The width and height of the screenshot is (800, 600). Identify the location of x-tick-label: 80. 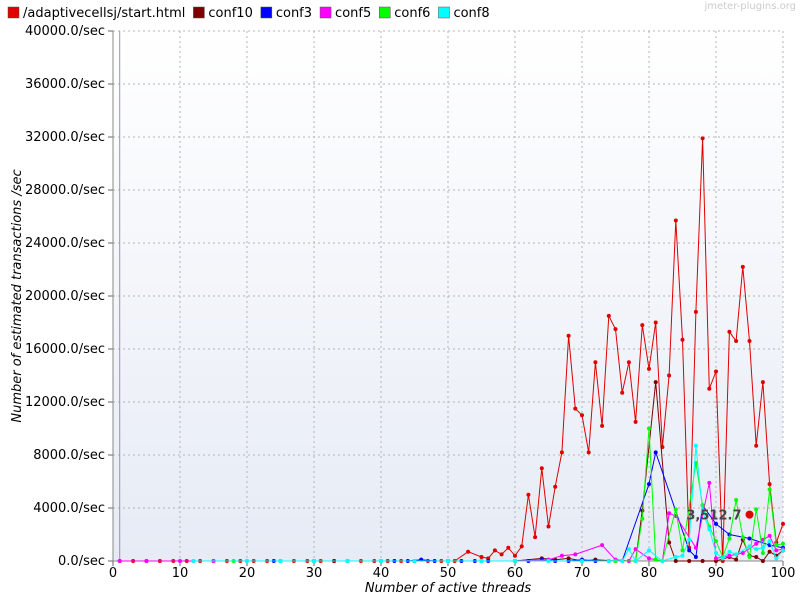
(649, 573).